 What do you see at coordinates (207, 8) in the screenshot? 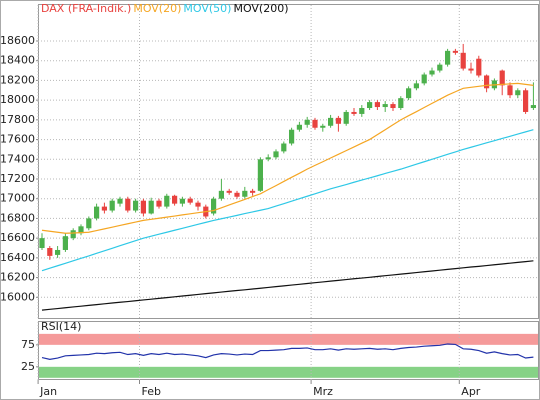
I see `legend-entry: MOV(50)` at bounding box center [207, 8].